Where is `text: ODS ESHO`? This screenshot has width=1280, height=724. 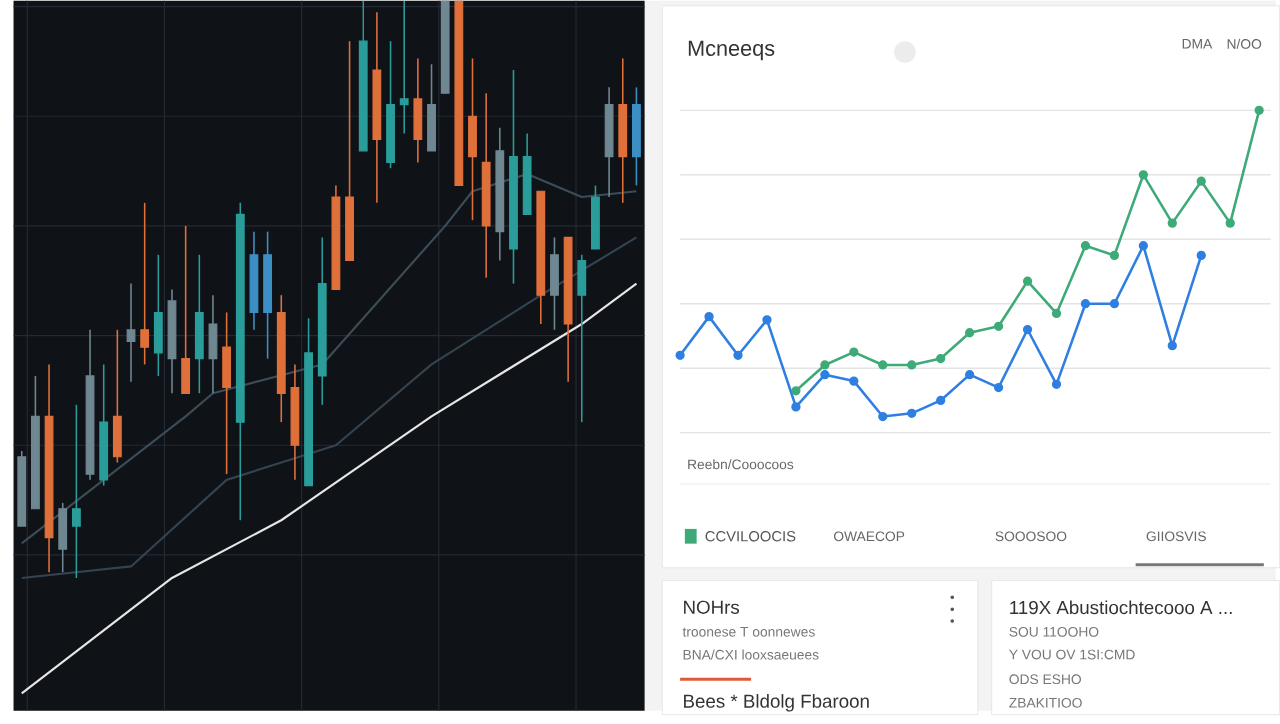 text: ODS ESHO is located at coordinates (1045, 679).